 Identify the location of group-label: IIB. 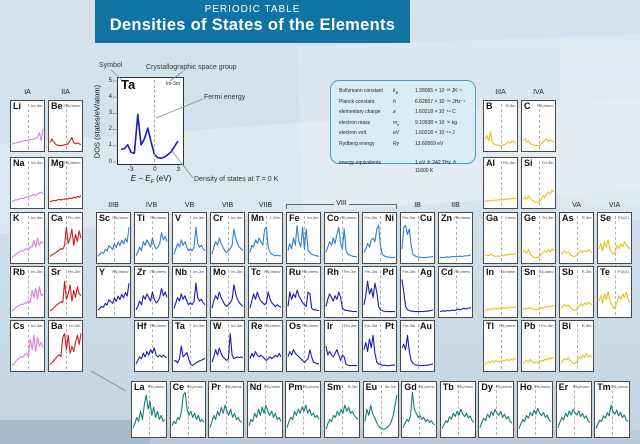
(455, 205).